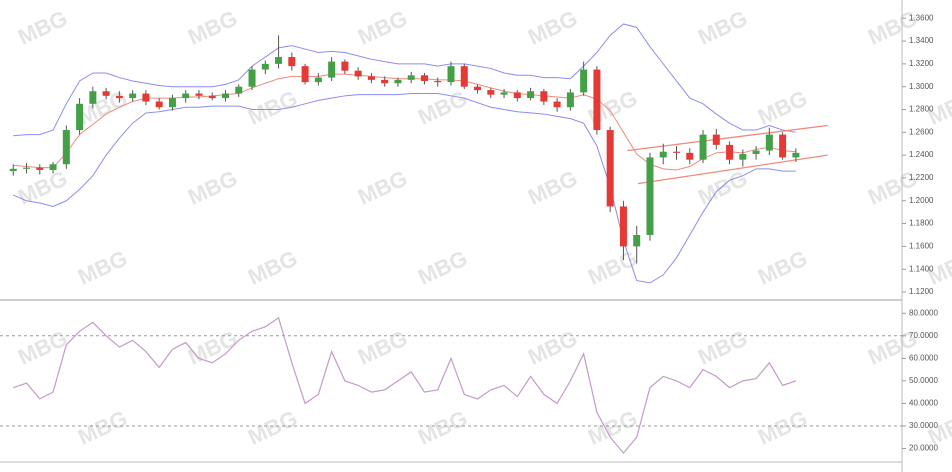 The height and width of the screenshot is (472, 952). What do you see at coordinates (923, 357) in the screenshot?
I see `y-tick-label: 60.0000` at bounding box center [923, 357].